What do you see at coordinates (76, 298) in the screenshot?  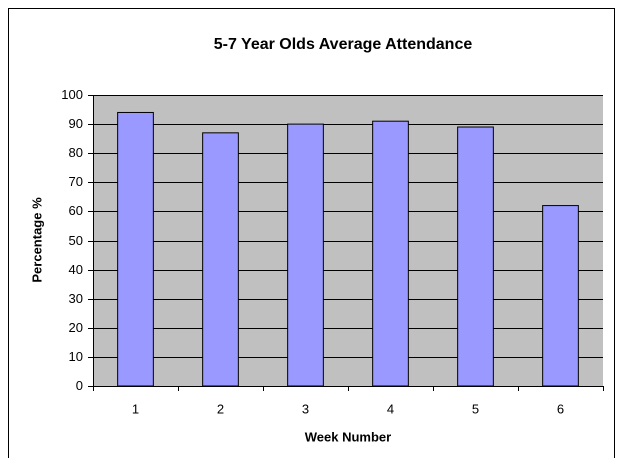 I see `y-tick-label: 30` at bounding box center [76, 298].